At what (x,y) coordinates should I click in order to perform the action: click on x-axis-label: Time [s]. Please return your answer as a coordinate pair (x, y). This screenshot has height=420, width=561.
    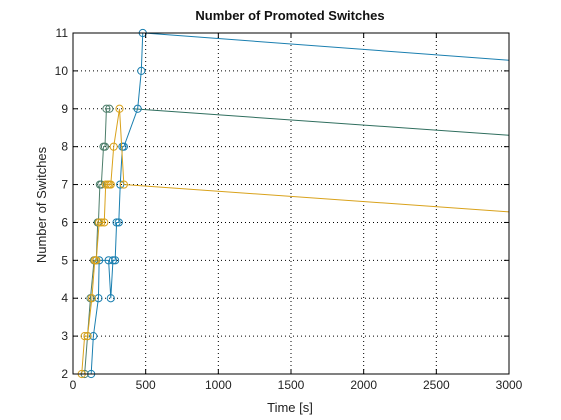
    Looking at the image, I should click on (290, 407).